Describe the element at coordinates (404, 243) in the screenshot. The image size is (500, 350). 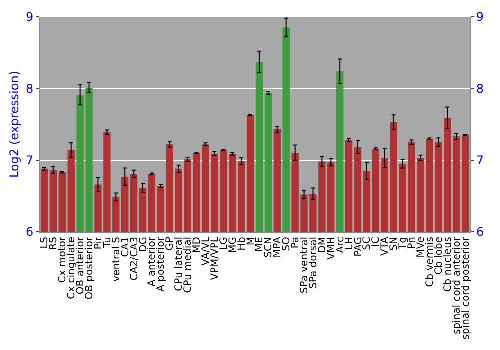
I see `x-tick-label: Tg` at that location.